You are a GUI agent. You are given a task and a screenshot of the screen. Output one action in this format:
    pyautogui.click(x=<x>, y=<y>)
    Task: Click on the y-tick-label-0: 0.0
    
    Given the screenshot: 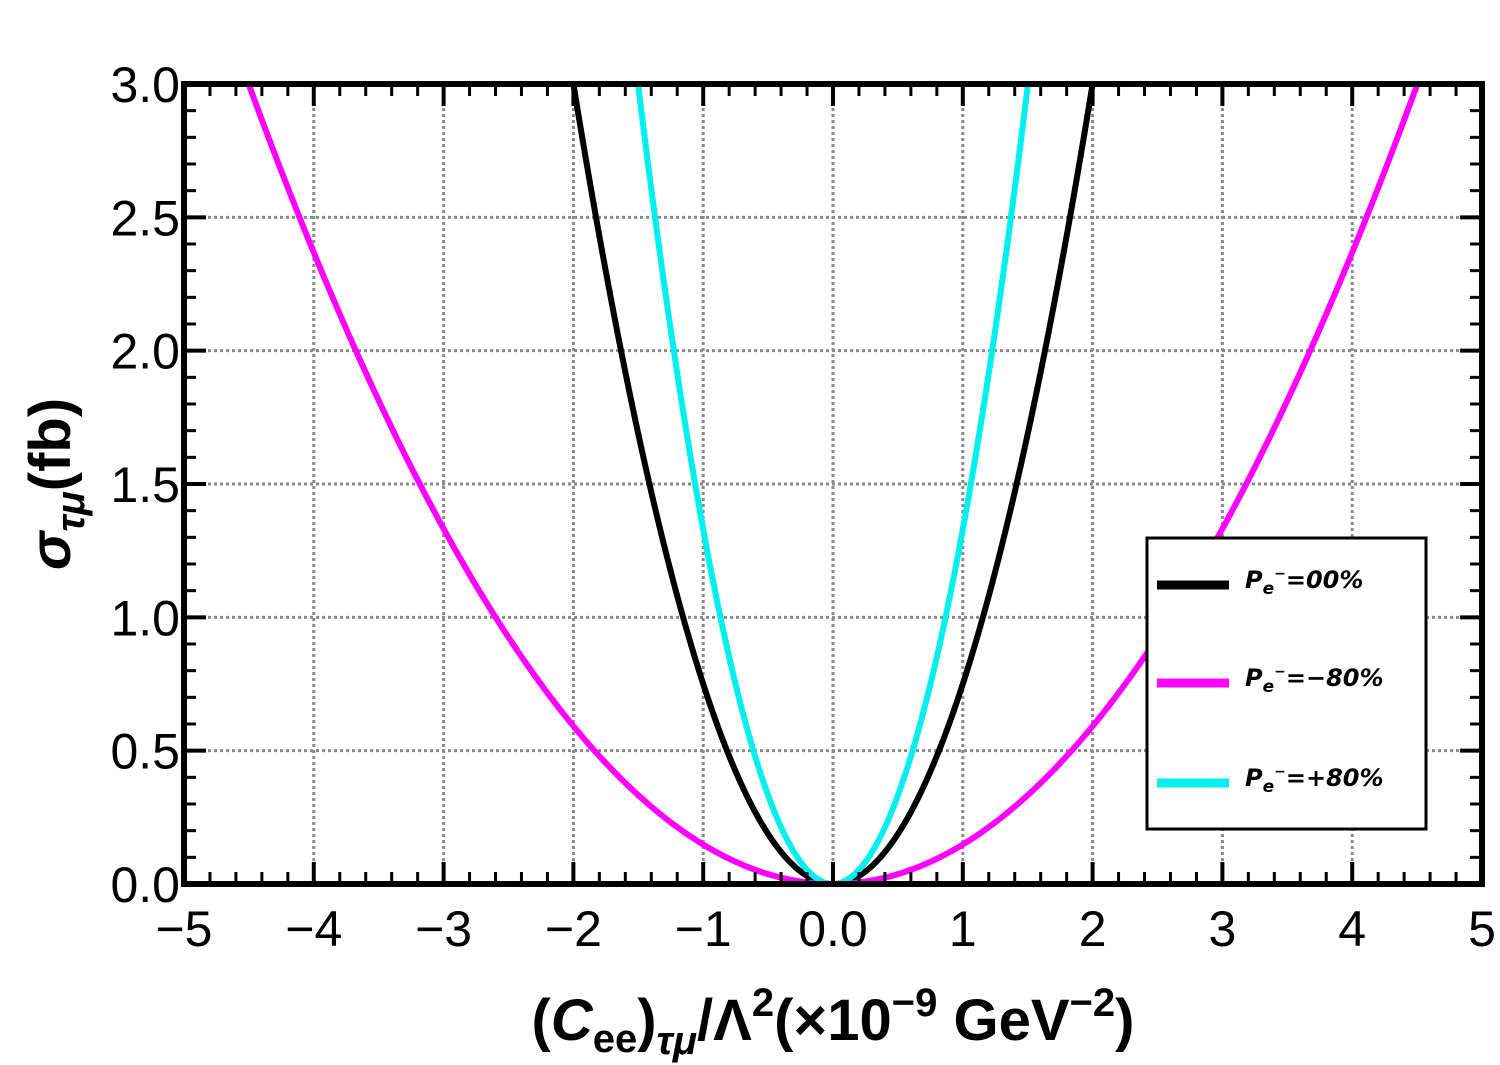 What is the action you would take?
    pyautogui.click(x=145, y=885)
    